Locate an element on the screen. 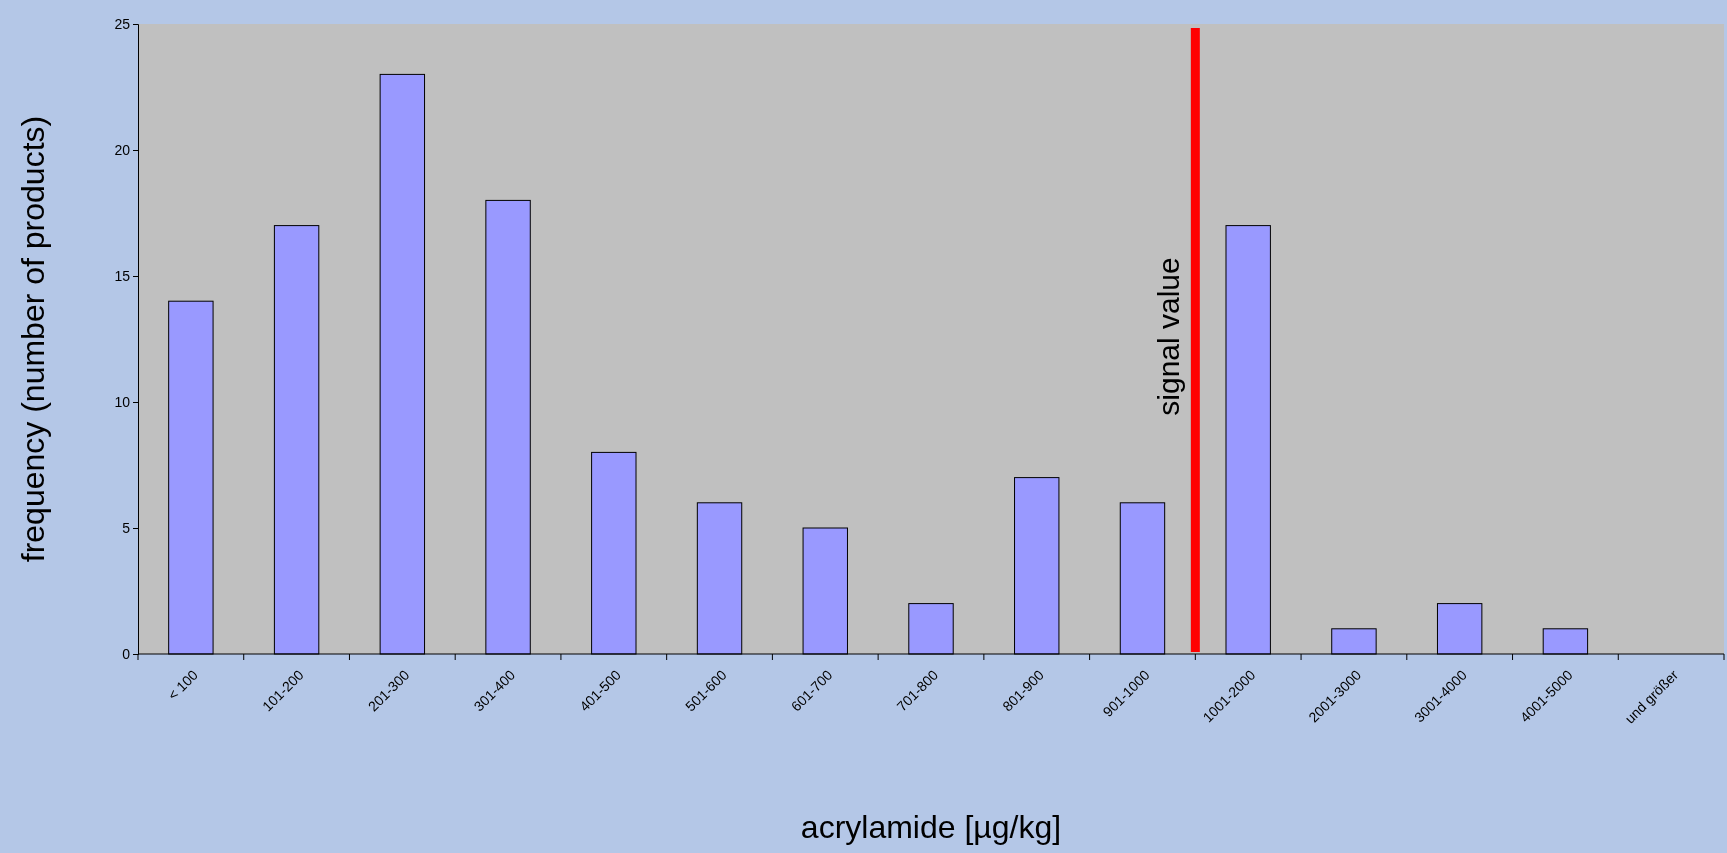 The height and width of the screenshot is (853, 1727). y-tick-label: 10 is located at coordinates (122, 401).